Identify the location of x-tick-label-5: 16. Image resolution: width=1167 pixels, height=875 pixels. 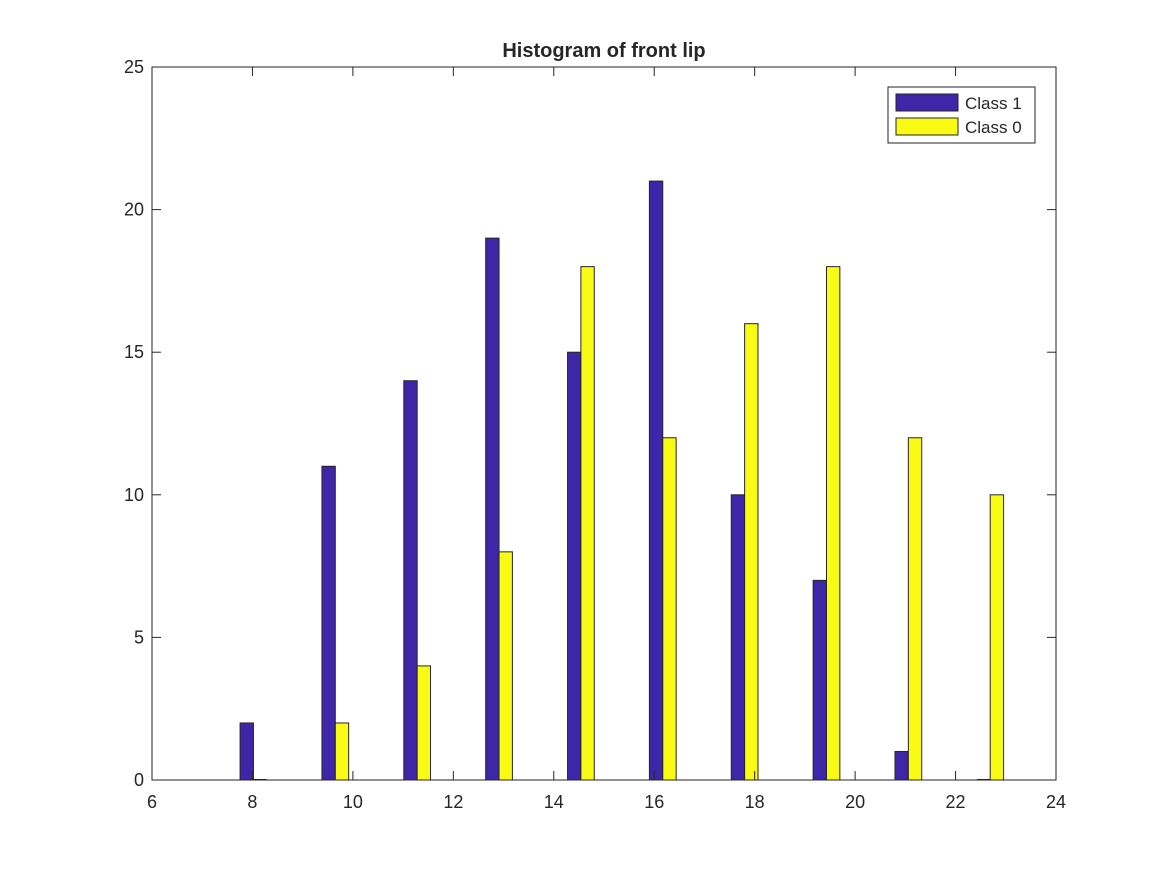
(654, 802).